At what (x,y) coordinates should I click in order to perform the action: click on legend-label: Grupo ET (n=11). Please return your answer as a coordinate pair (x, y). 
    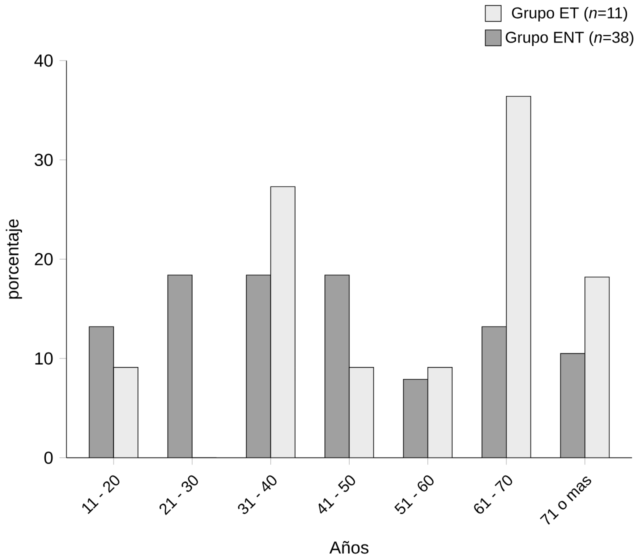
    Looking at the image, I should click on (570, 14).